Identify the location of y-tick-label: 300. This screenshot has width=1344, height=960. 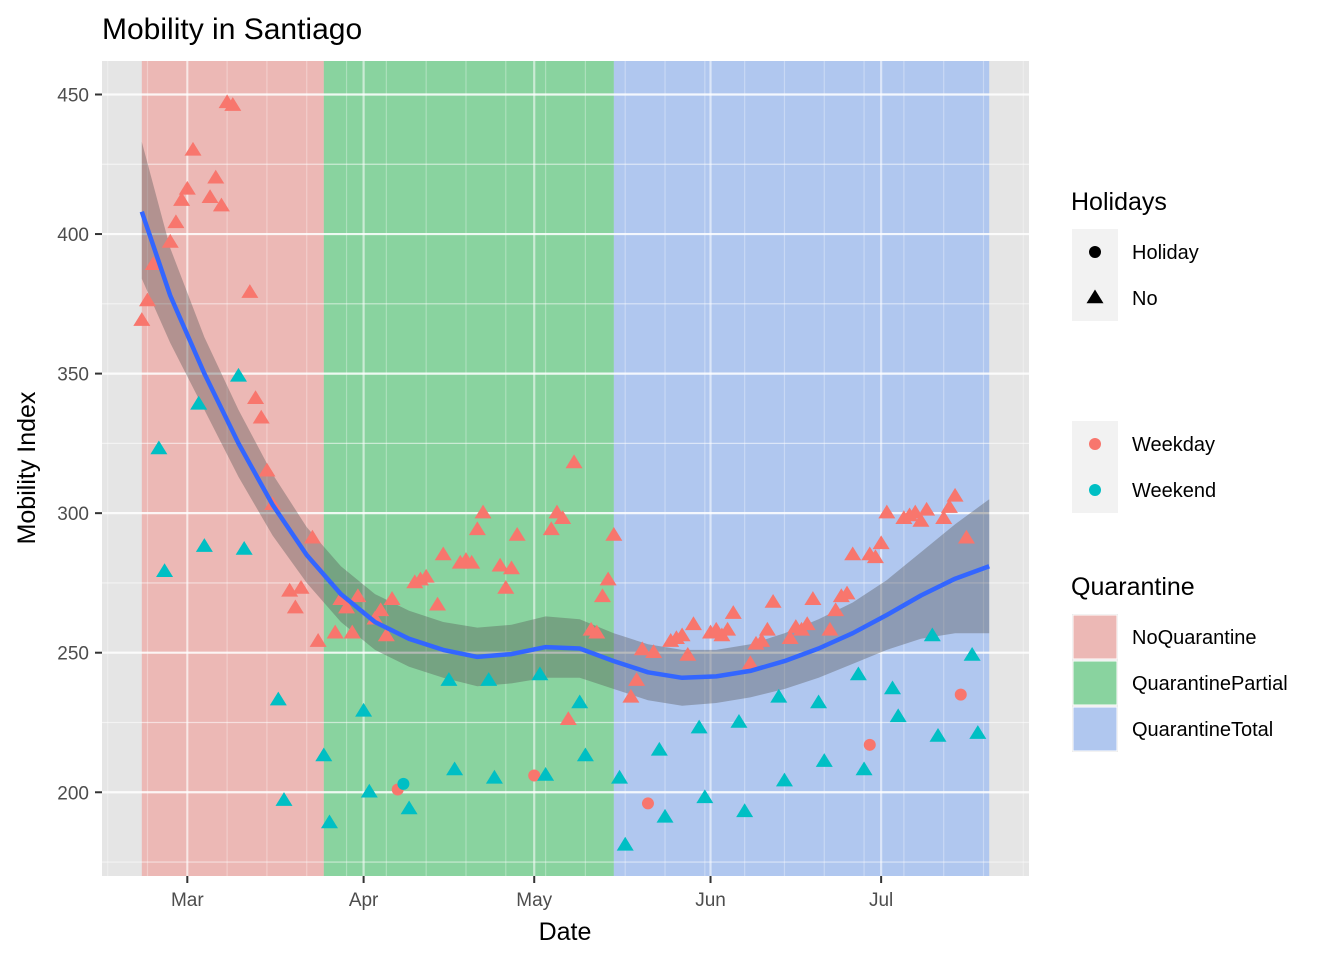
(73, 514).